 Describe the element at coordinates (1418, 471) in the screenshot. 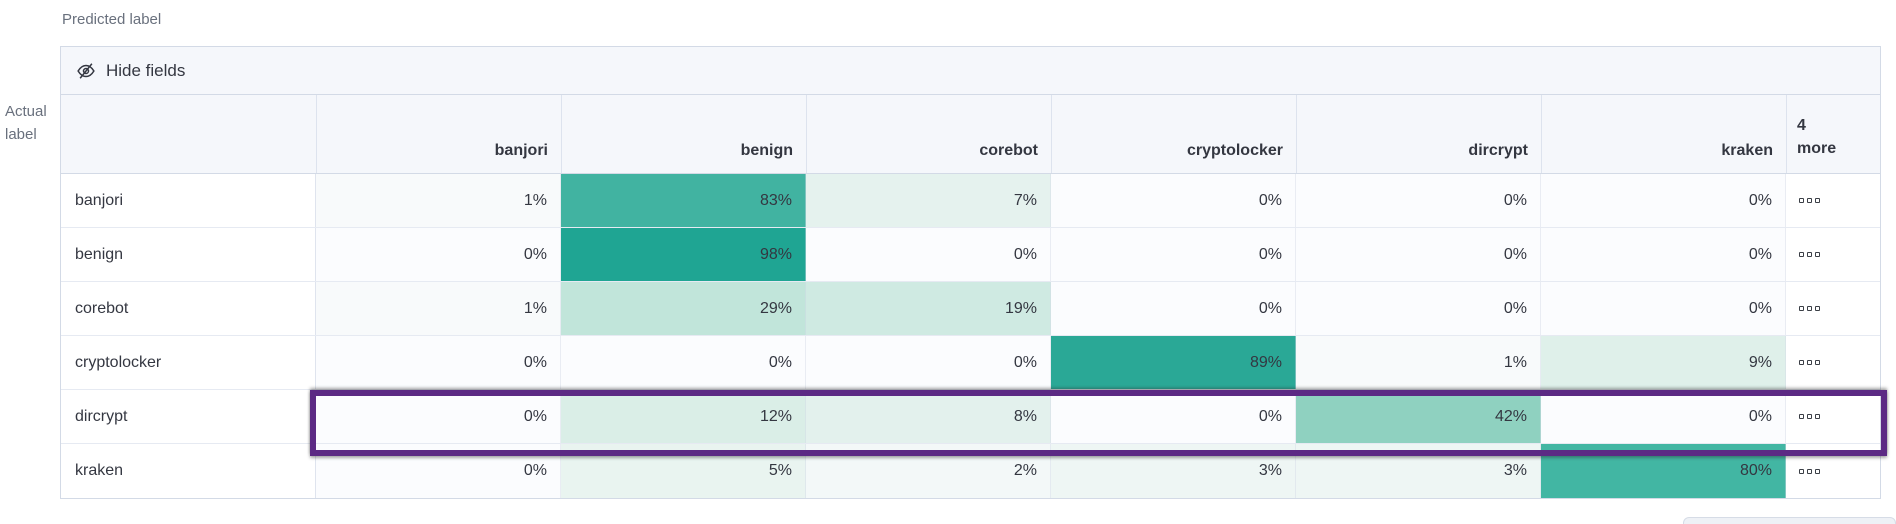

I see `cell-kraken-dircrypt: 3%` at that location.